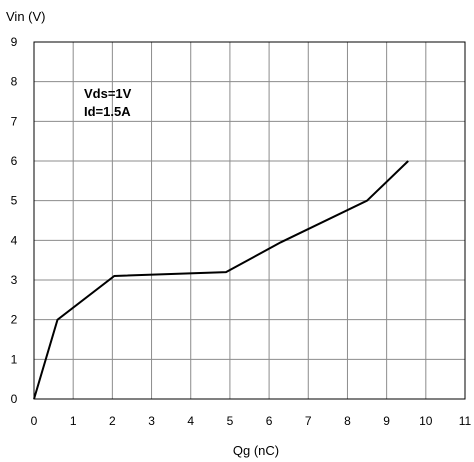 This screenshot has height=462, width=474. Describe the element at coordinates (14, 359) in the screenshot. I see `y-tick-label: 1` at that location.